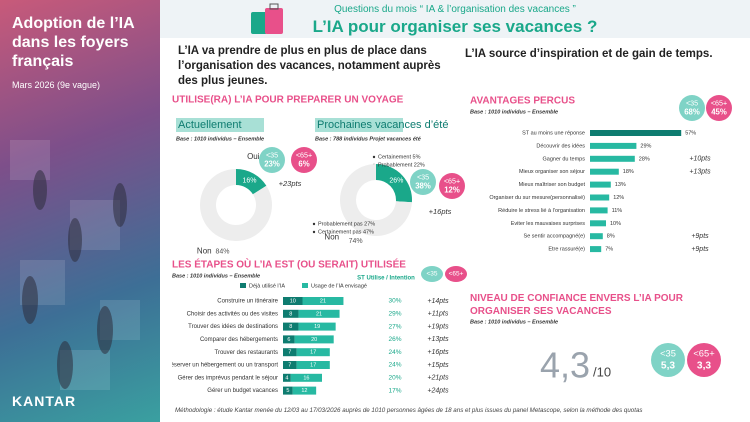 The height and width of the screenshot is (422, 750). Describe the element at coordinates (223, 251) in the screenshot. I see `donut-label: 84%` at that location.